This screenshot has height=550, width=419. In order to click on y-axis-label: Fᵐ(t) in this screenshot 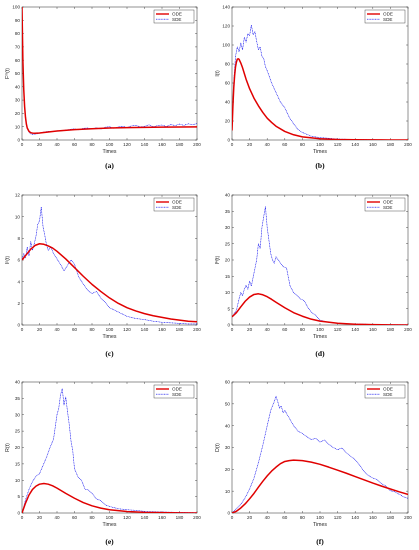, I will do `click(8, 73)`.